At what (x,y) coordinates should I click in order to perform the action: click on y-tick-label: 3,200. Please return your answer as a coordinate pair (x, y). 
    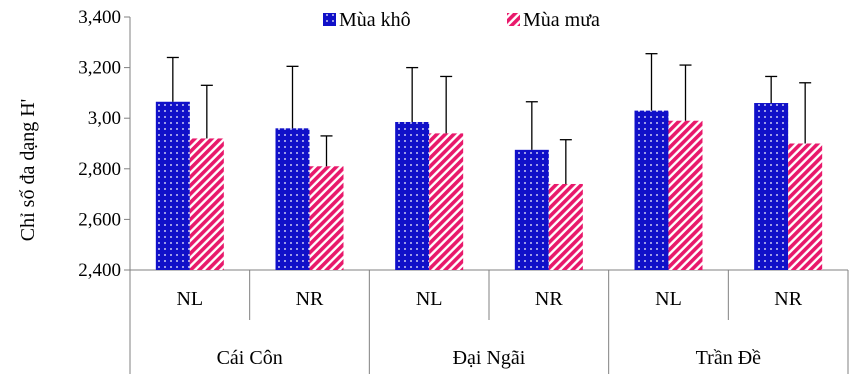
    Looking at the image, I should click on (99, 68).